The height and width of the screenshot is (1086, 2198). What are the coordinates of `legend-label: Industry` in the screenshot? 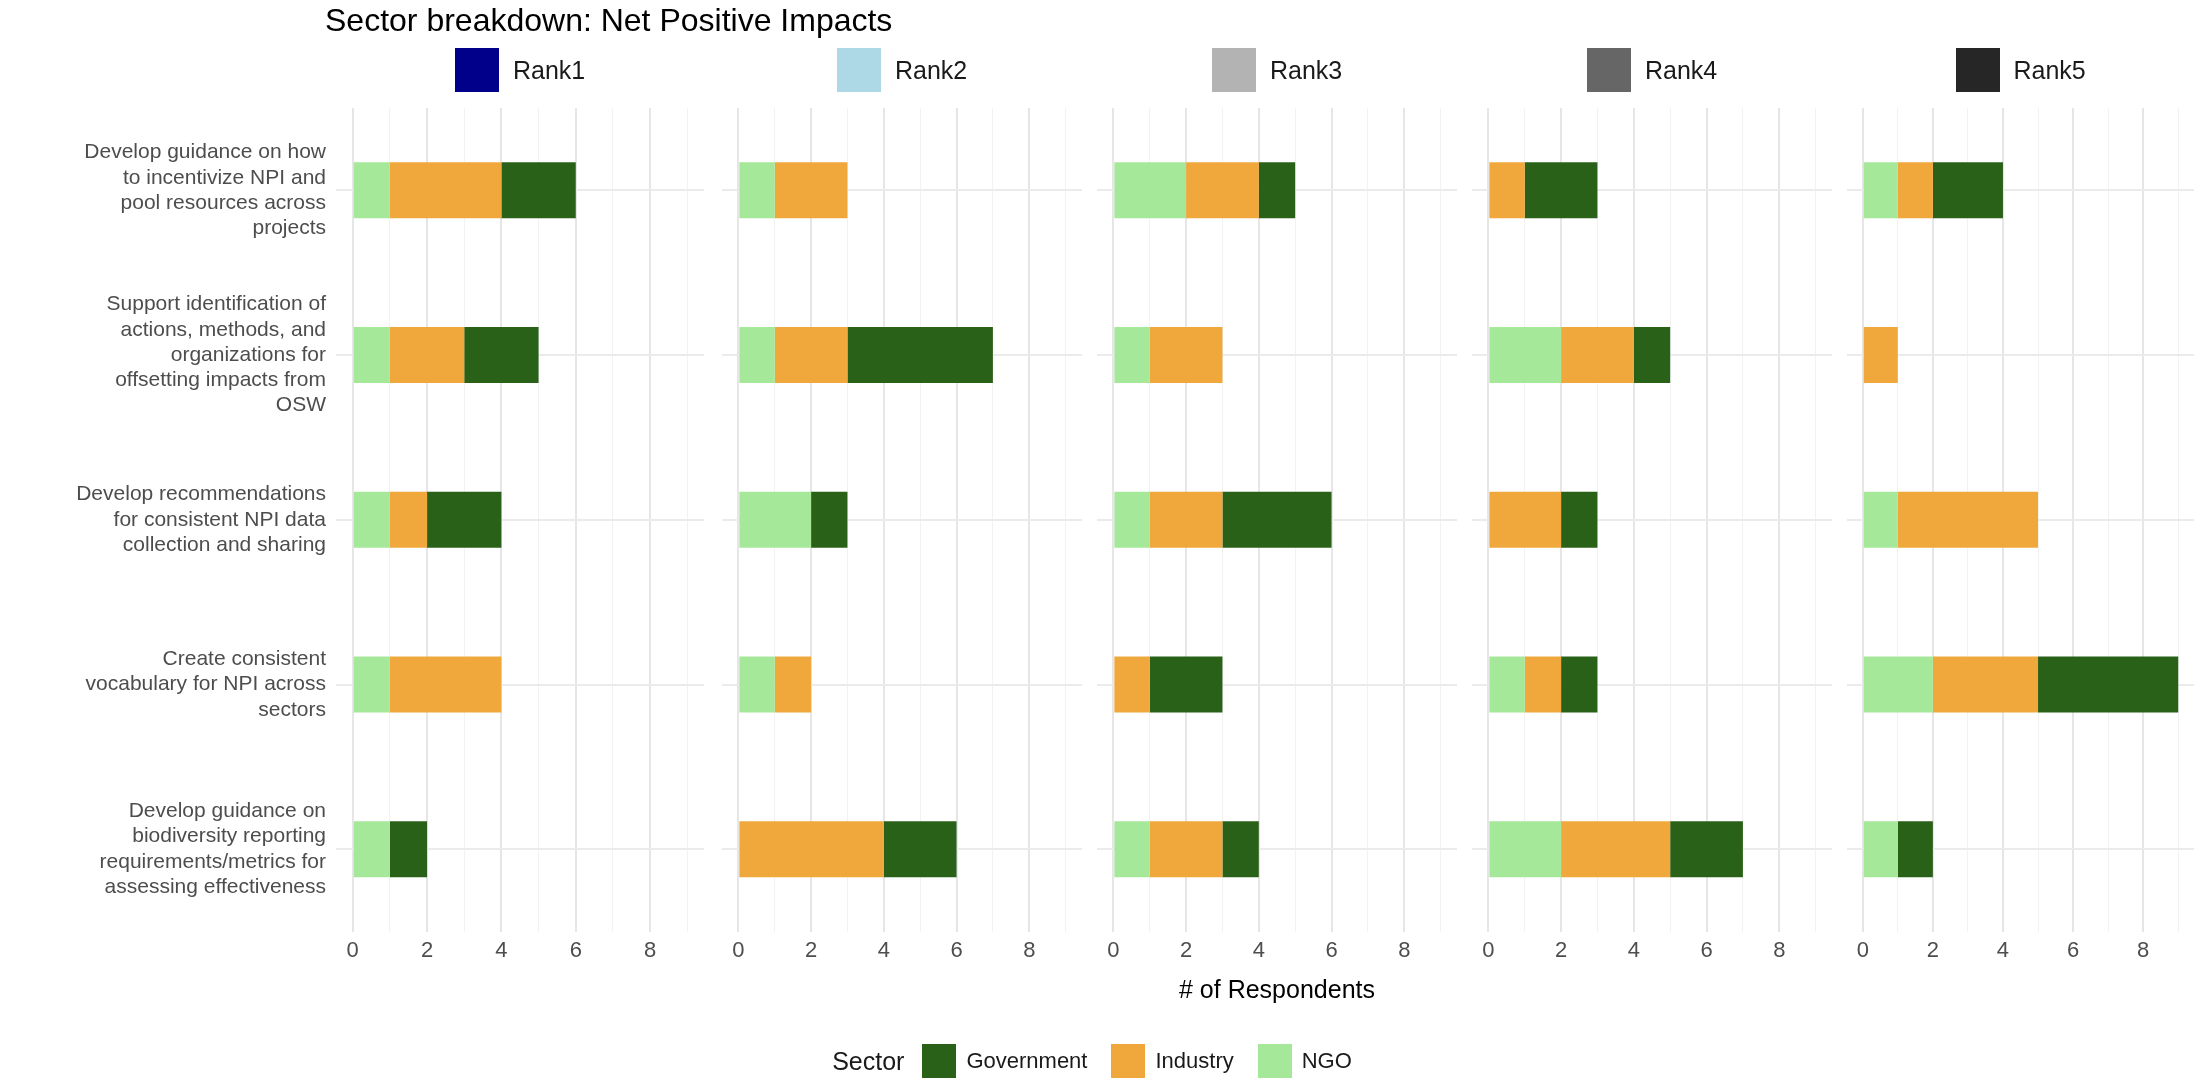 It's located at (1194, 1061).